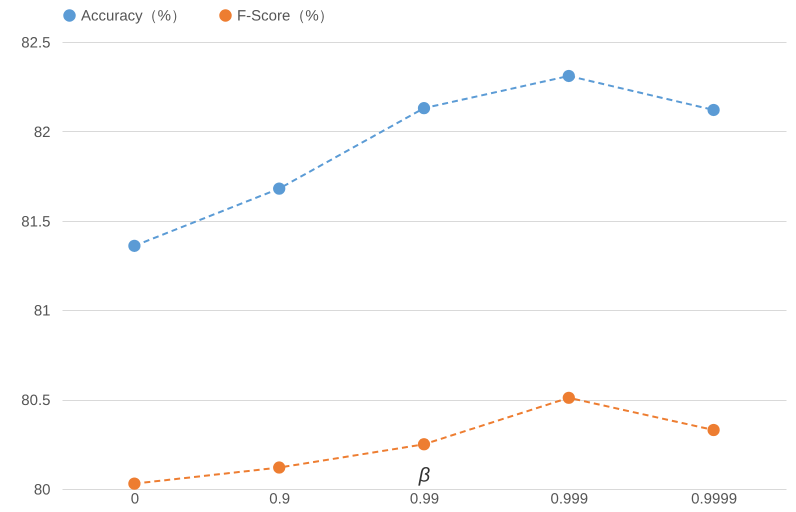 The height and width of the screenshot is (512, 796). Describe the element at coordinates (42, 490) in the screenshot. I see `y-tick-label: 80` at that location.